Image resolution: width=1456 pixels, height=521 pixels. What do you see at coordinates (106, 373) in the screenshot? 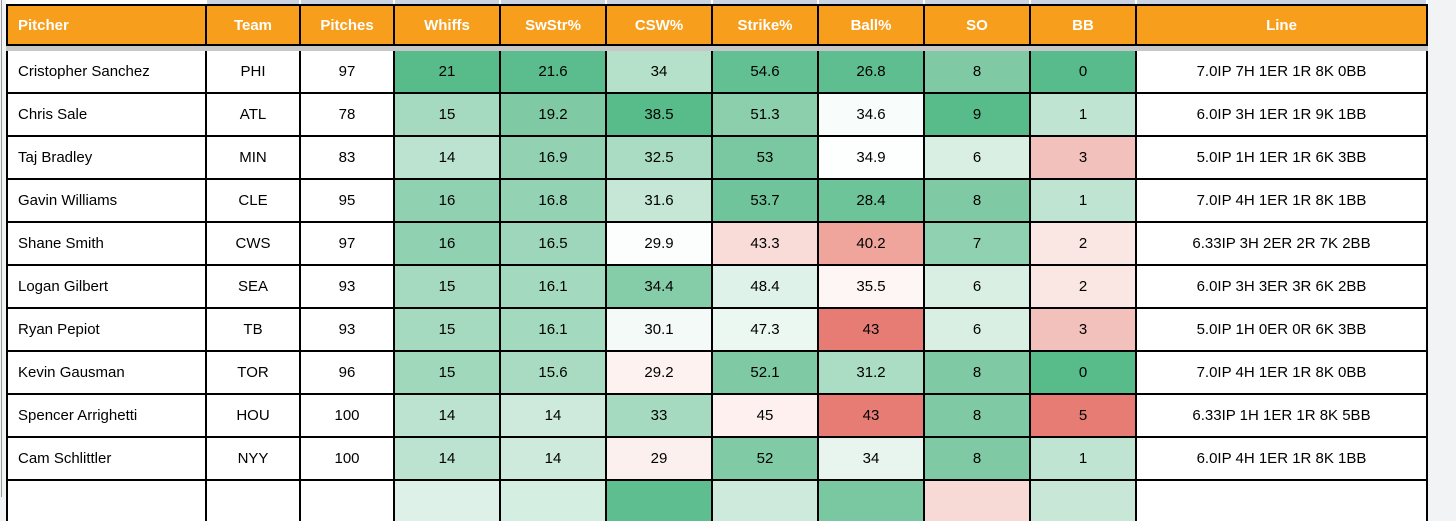
I see `cell-pitcher: Kevin Gausman` at bounding box center [106, 373].